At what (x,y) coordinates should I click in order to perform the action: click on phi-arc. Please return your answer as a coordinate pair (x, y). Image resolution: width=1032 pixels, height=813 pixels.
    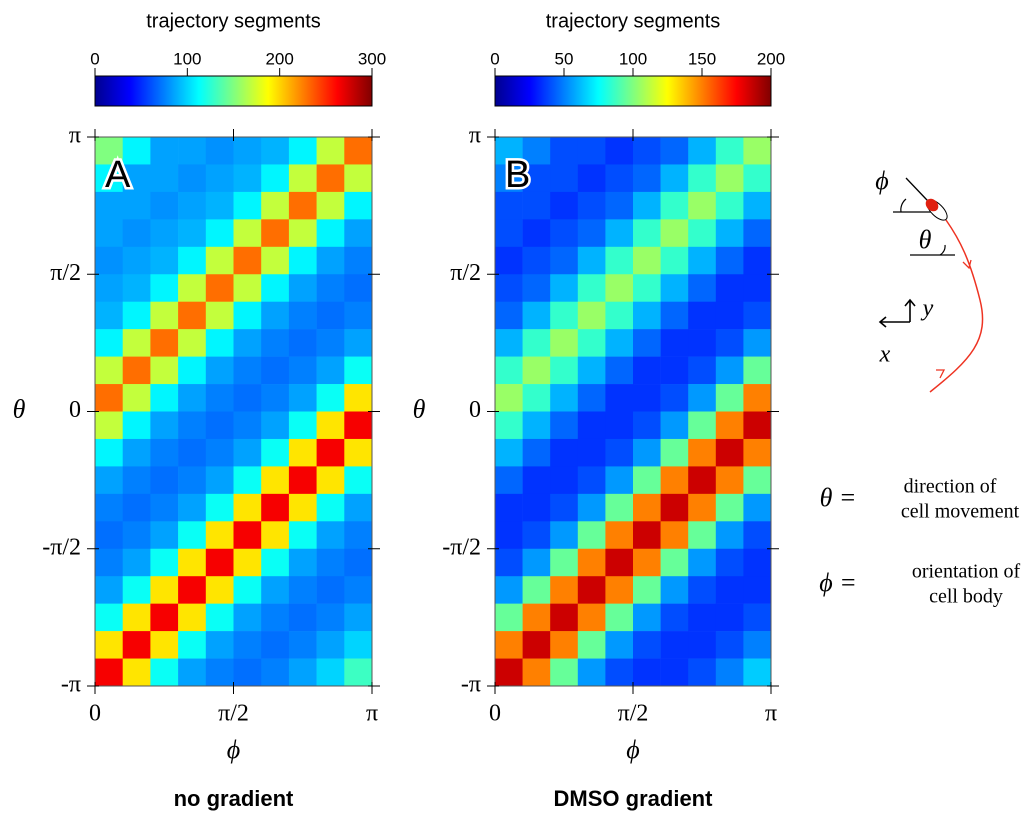
    Looking at the image, I should click on (903, 205).